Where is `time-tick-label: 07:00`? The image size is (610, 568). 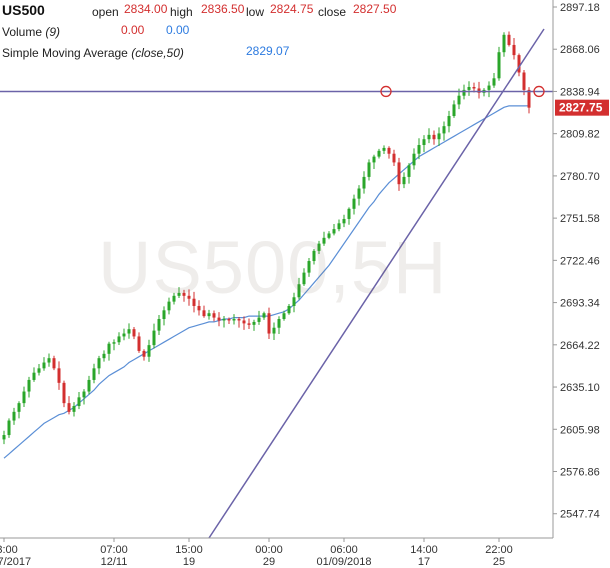
time-tick-label: 07:00 is located at coordinates (114, 550).